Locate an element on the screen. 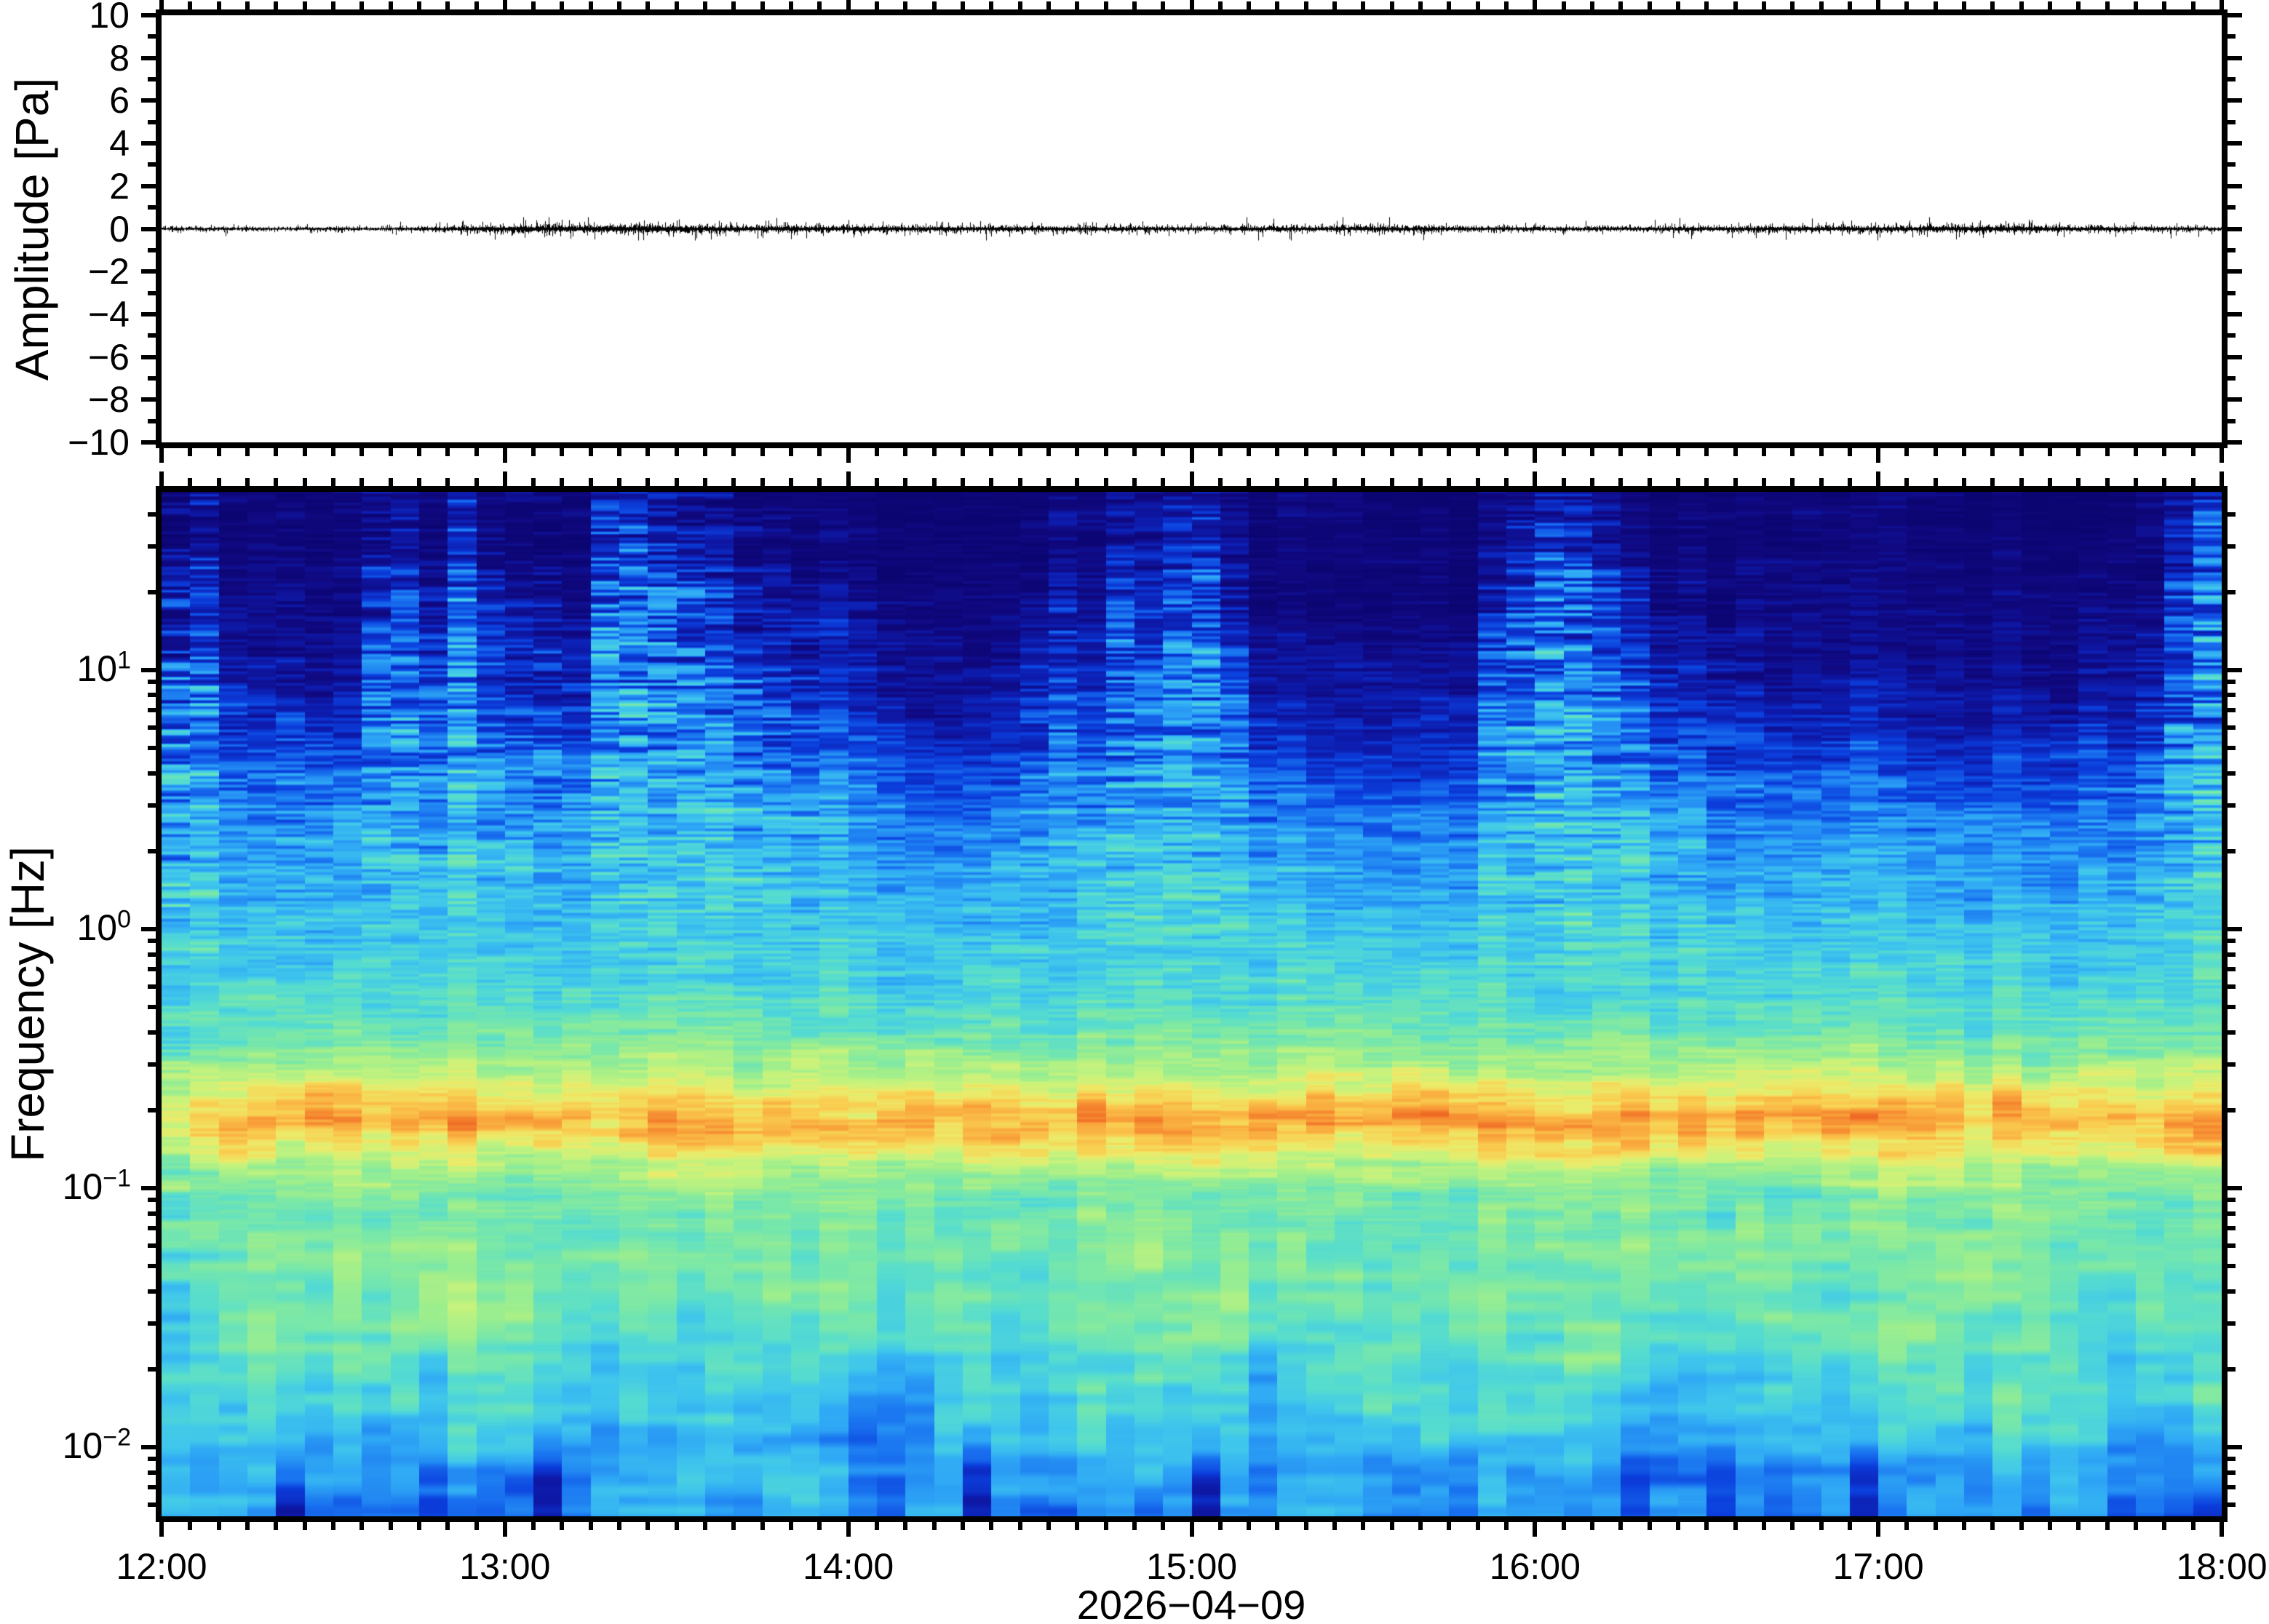 Image resolution: width=2269 pixels, height=1624 pixels. amplitude-tick-label: 10 is located at coordinates (110, 18).